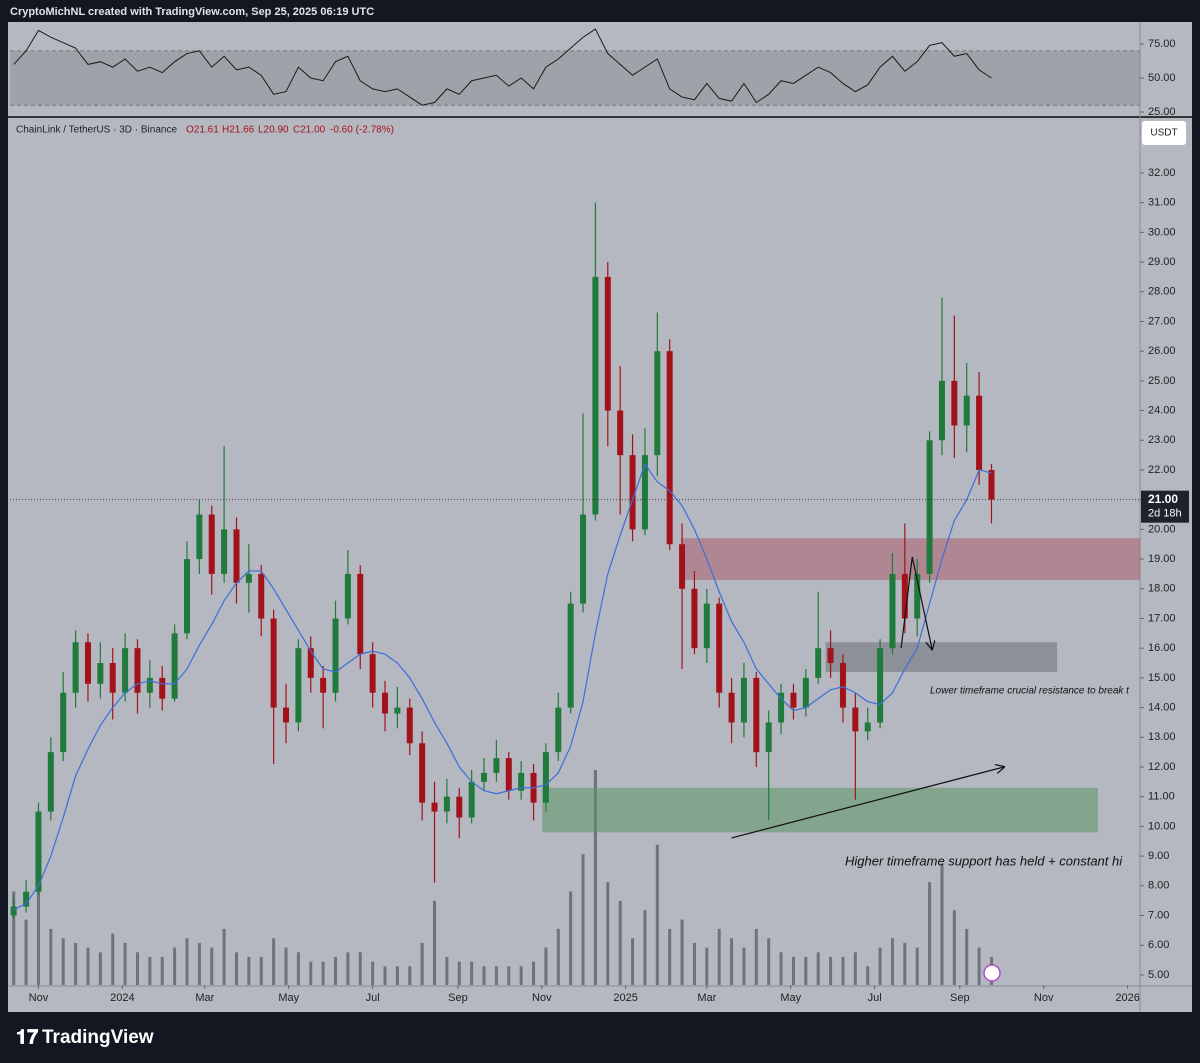 This screenshot has height=1063, width=1200. Describe the element at coordinates (1162, 648) in the screenshot. I see `y-tick-label: 16.00` at that location.